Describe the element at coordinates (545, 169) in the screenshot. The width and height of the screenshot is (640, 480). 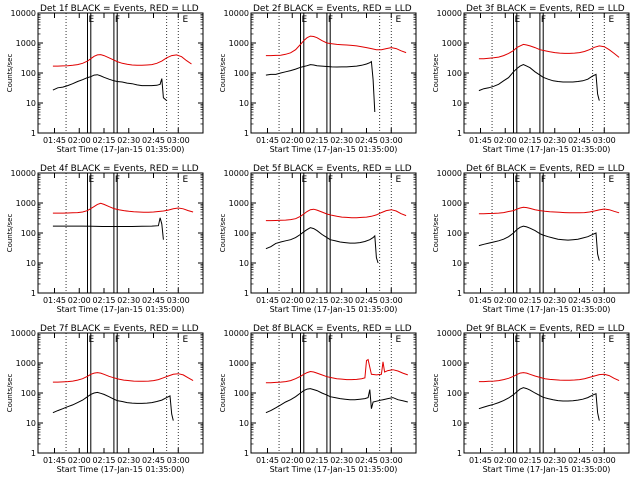
I see `chart-title: Det 6f BLACK = Events, RED = LLD` at that location.